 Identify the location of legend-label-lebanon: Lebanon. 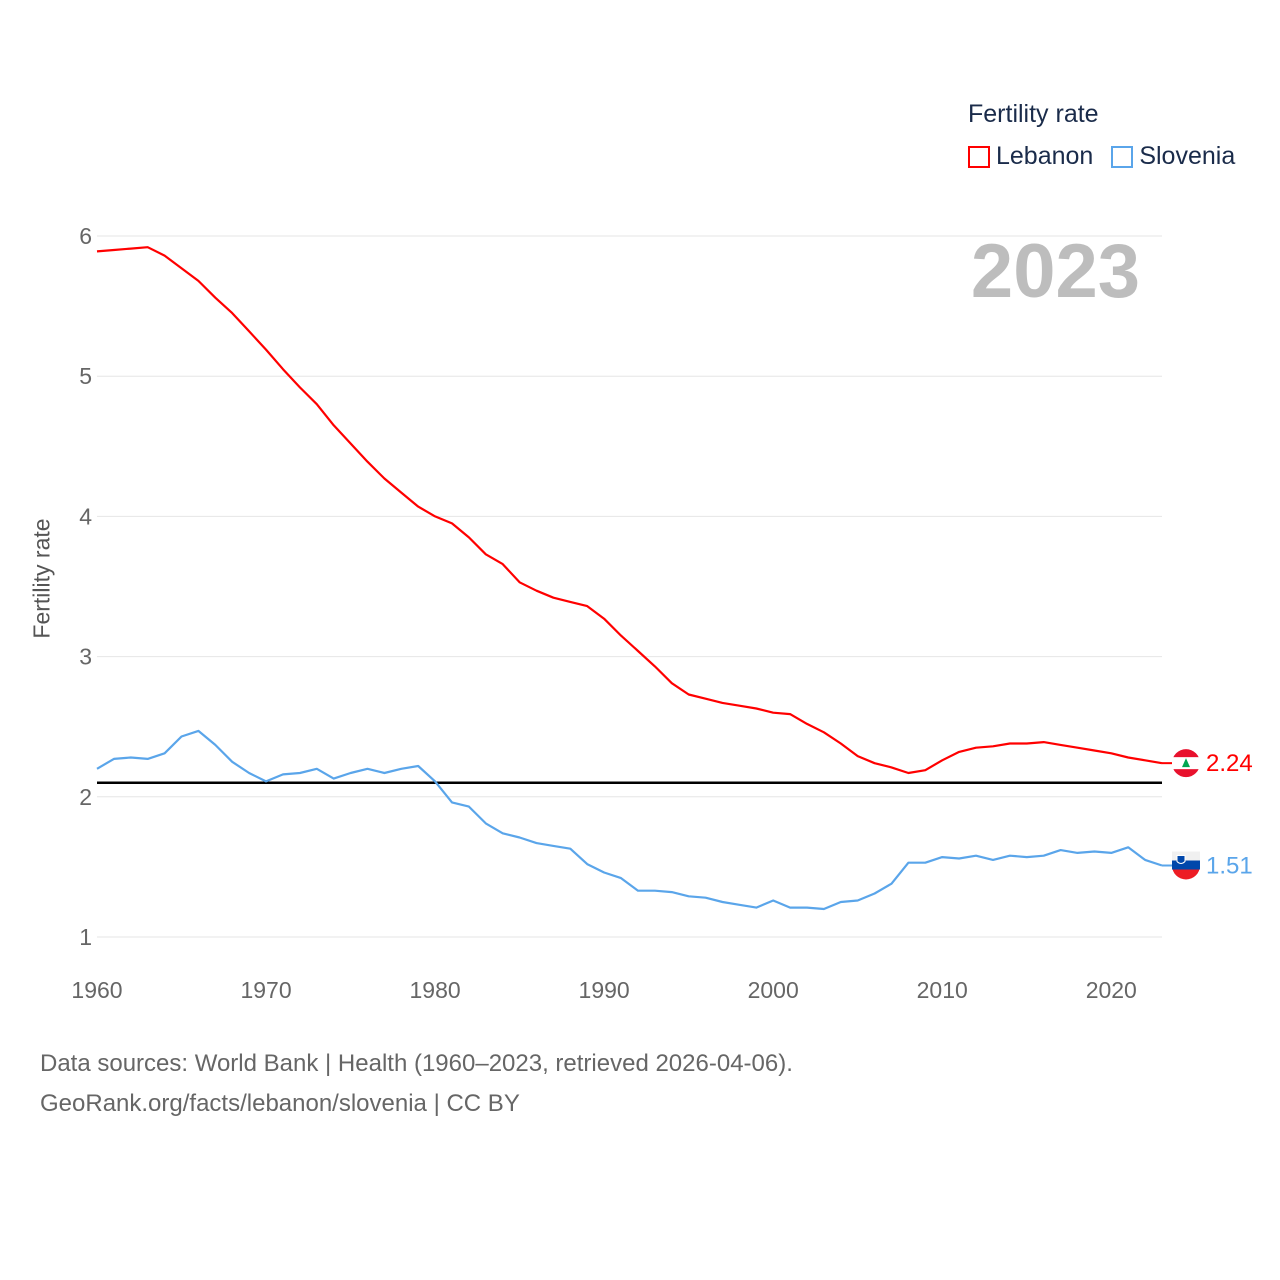
(1045, 156).